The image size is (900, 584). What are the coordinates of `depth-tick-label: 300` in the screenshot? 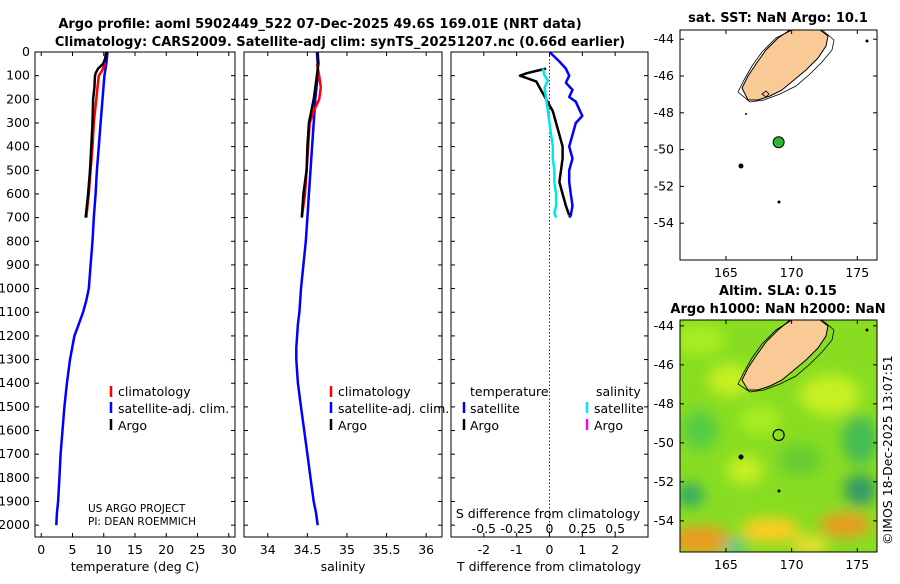 It's located at (18, 122).